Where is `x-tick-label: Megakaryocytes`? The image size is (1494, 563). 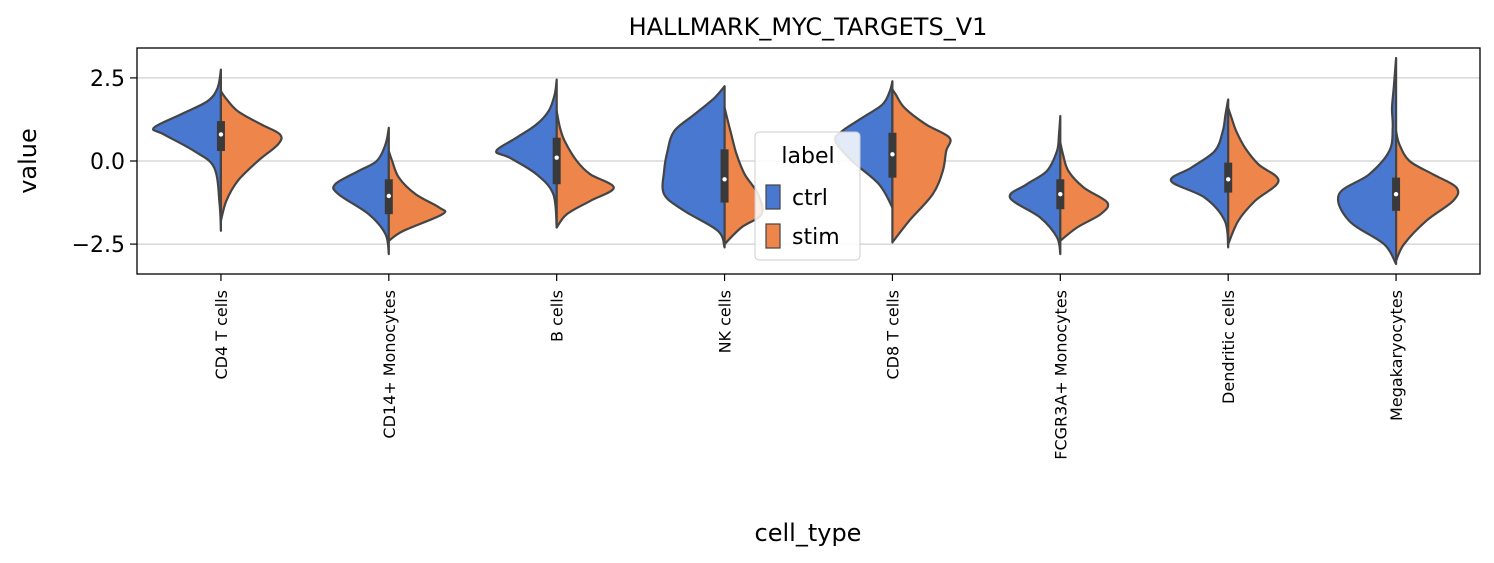
x-tick-label: Megakaryocytes is located at coordinates (1396, 355).